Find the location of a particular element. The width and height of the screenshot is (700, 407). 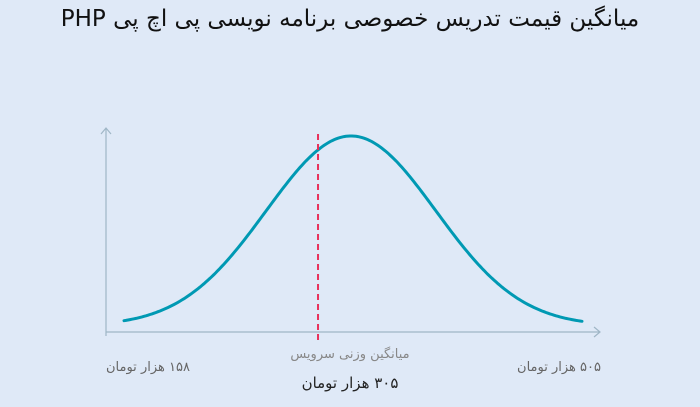

y-axis-arrow is located at coordinates (106, 131).